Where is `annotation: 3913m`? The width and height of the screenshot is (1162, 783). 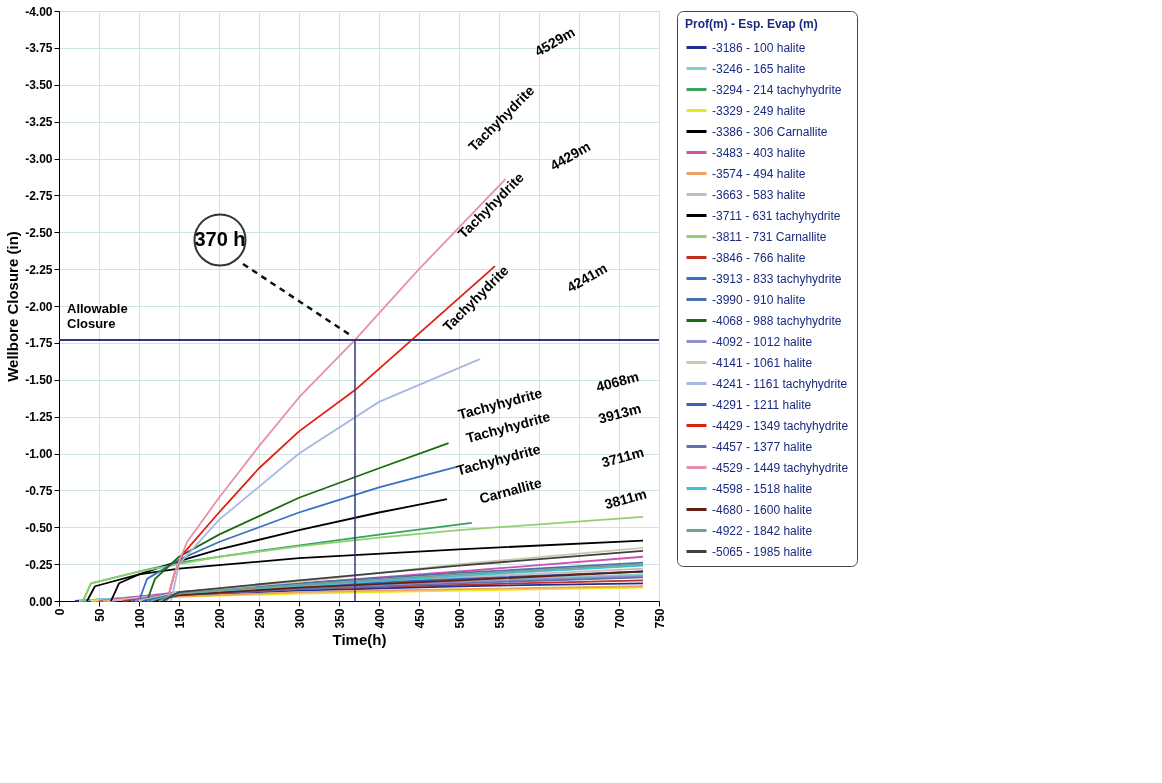
annotation: 3913m is located at coordinates (619, 413).